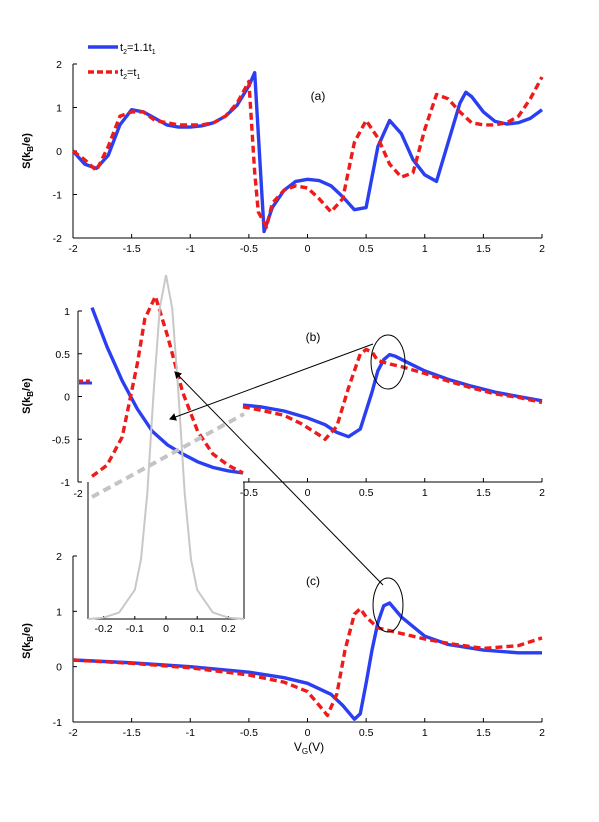  I want to click on x-axis-label: VG(V), so click(309, 748).